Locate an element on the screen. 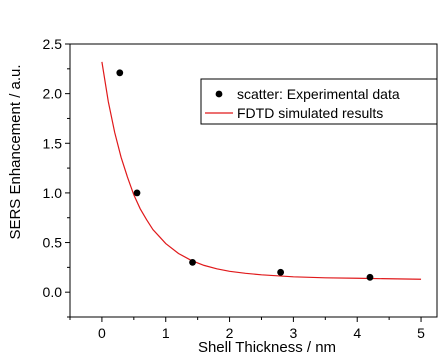 The image size is (448, 358). y-tick-label: 0.5 is located at coordinates (53, 243).